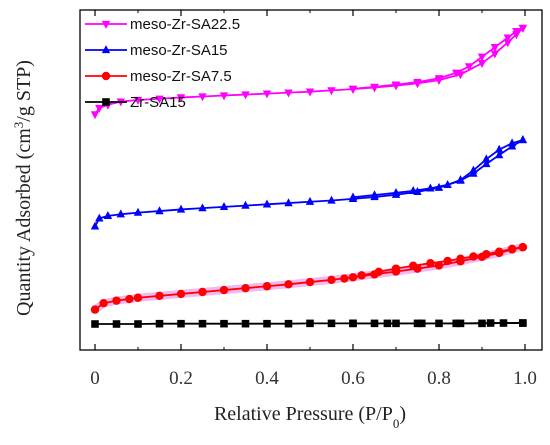 Image resolution: width=550 pixels, height=445 pixels. What do you see at coordinates (267, 378) in the screenshot?
I see `x-tick-label: 0.4` at bounding box center [267, 378].